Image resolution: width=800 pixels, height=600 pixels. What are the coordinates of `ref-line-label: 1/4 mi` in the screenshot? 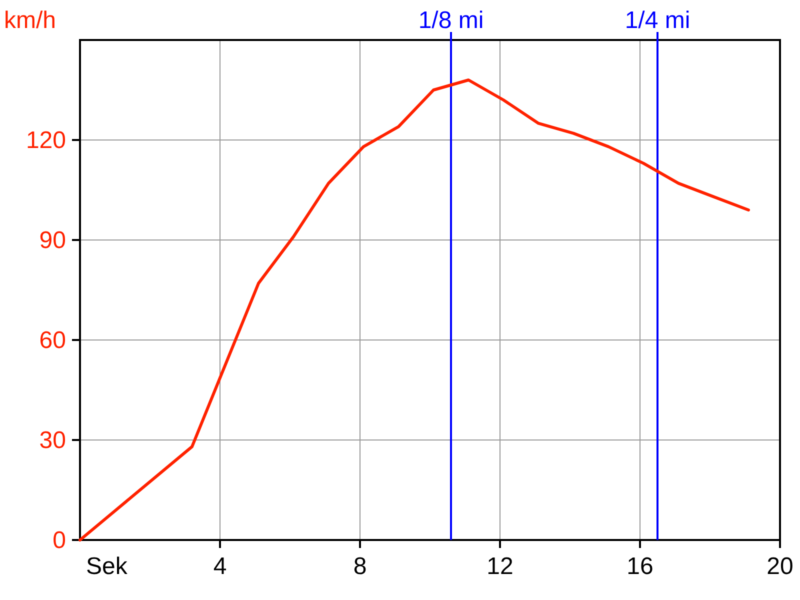 It's located at (657, 20).